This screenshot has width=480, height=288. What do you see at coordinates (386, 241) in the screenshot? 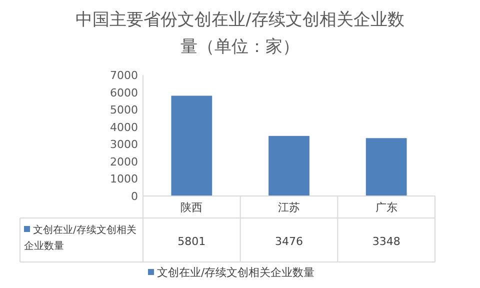
I see `data-label: 3348` at bounding box center [386, 241].